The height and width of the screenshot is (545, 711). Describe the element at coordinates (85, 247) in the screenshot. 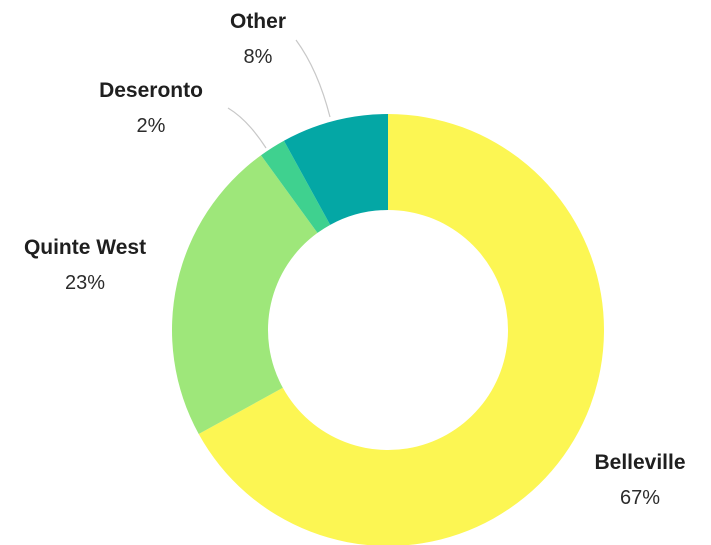

I see `slice-label-quinte-west: Quinte West` at that location.